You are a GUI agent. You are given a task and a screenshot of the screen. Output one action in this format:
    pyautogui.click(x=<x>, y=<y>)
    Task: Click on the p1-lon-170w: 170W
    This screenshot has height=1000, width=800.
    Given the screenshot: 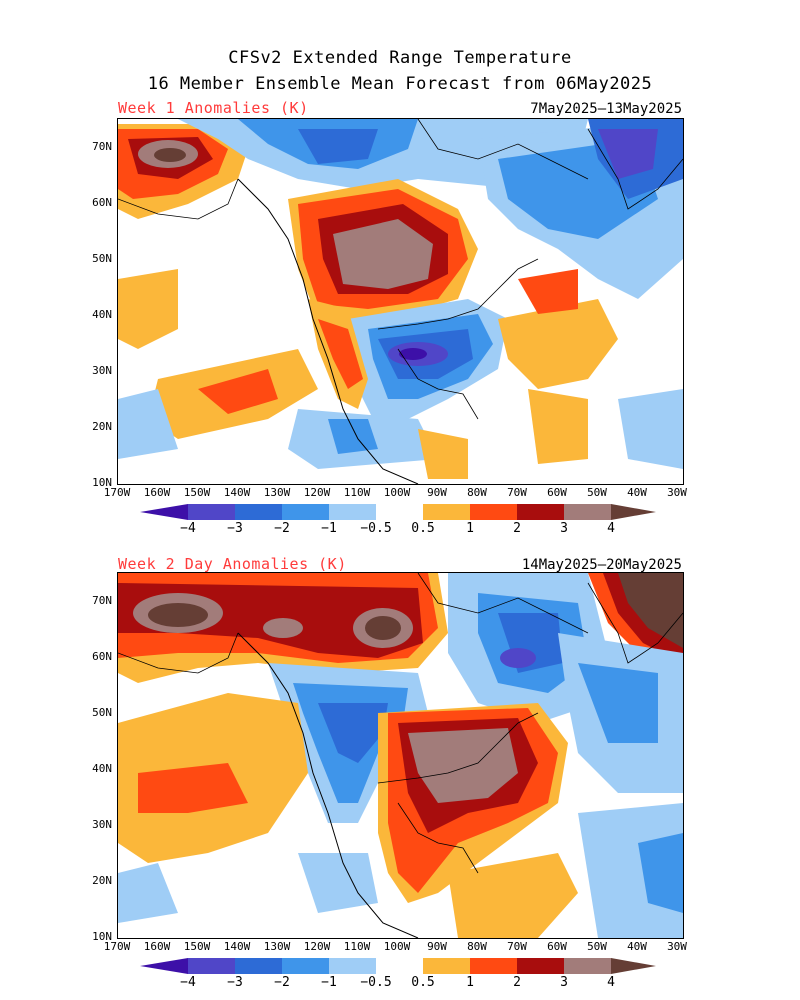 What is the action you would take?
    pyautogui.click(x=117, y=492)
    